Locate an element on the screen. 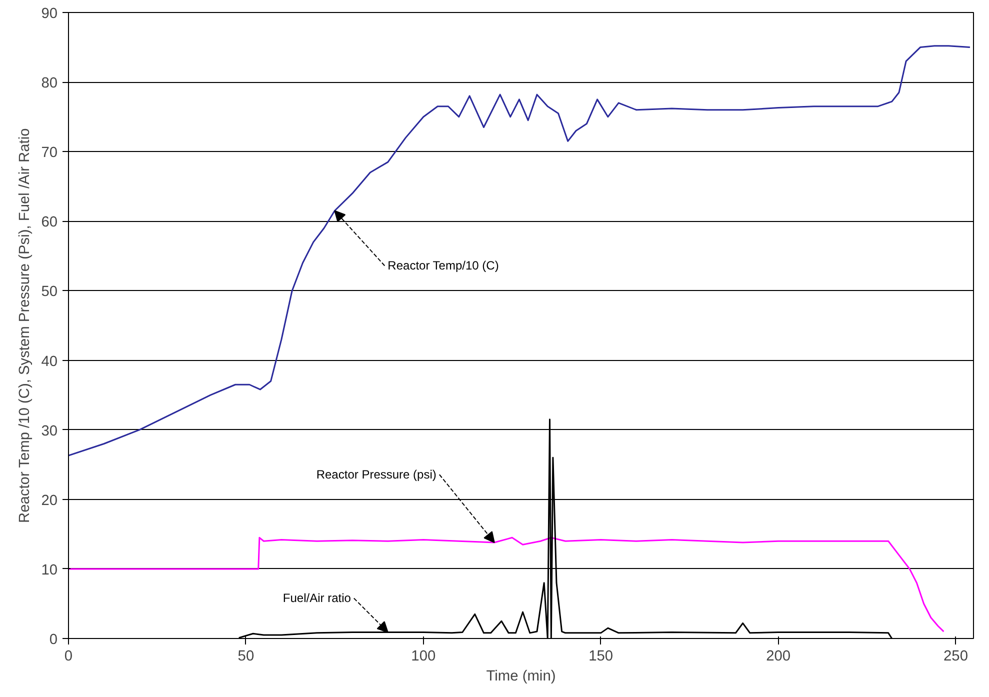 Image resolution: width=989 pixels, height=697 pixels. y-tick-label: 20 is located at coordinates (49, 500).